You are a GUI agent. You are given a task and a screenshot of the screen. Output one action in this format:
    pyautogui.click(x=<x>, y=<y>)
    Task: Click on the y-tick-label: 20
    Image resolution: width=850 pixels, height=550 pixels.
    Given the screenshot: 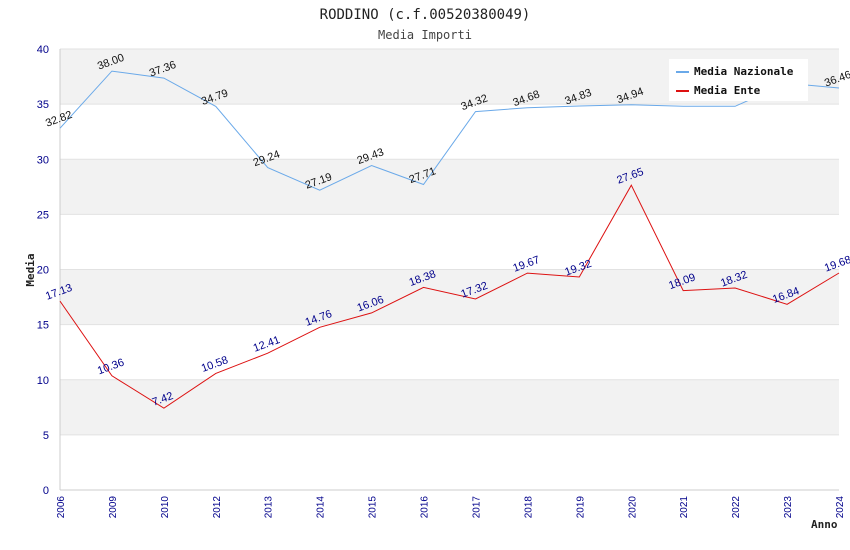 What is the action you would take?
    pyautogui.click(x=43, y=271)
    